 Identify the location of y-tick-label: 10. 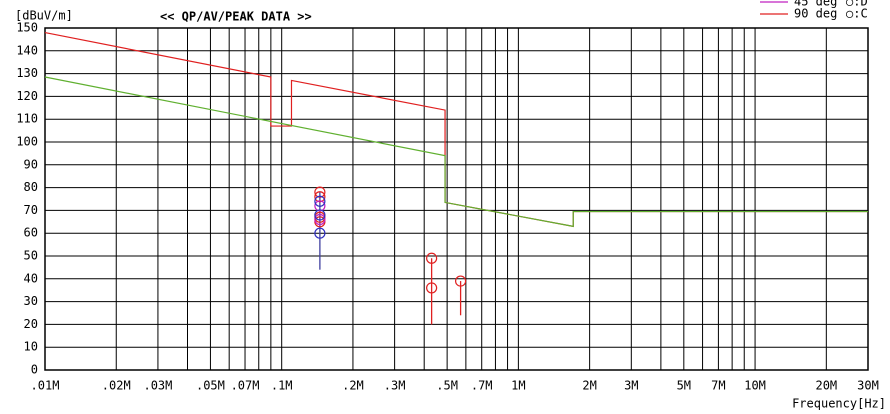
(31, 347).